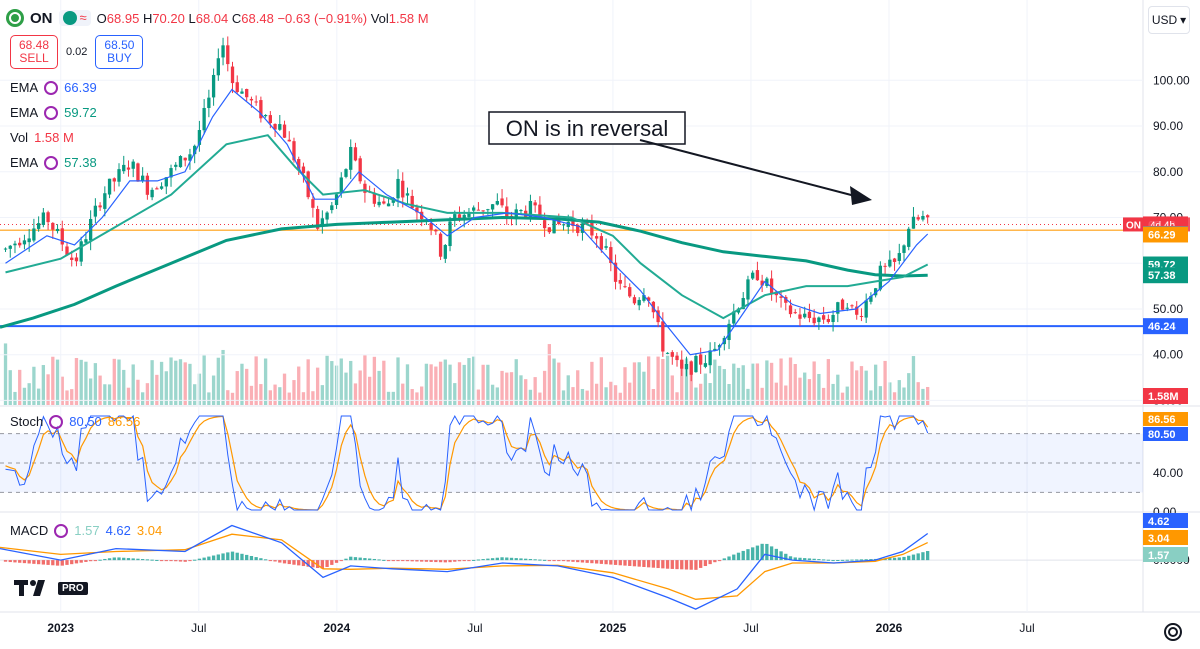 The image size is (1200, 649). Describe the element at coordinates (42, 137) in the screenshot. I see `indicator-volume: Vol 1.58 M` at that location.